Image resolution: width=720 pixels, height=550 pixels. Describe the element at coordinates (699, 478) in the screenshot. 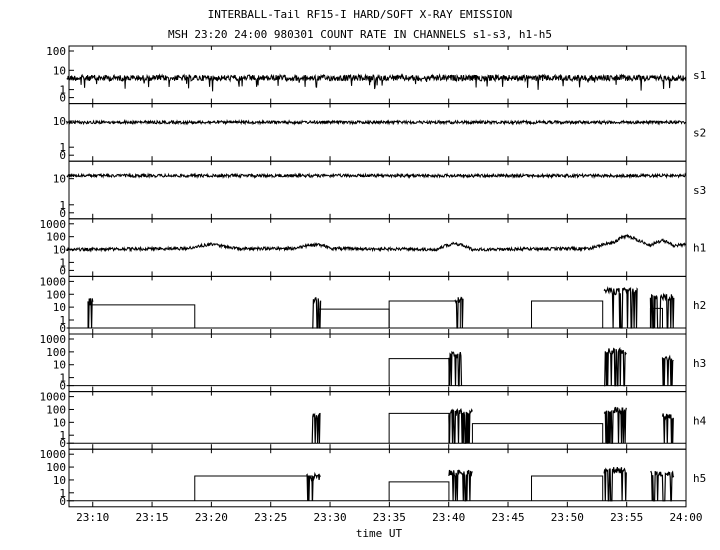

I see `channel-label-h5: h5` at that location.